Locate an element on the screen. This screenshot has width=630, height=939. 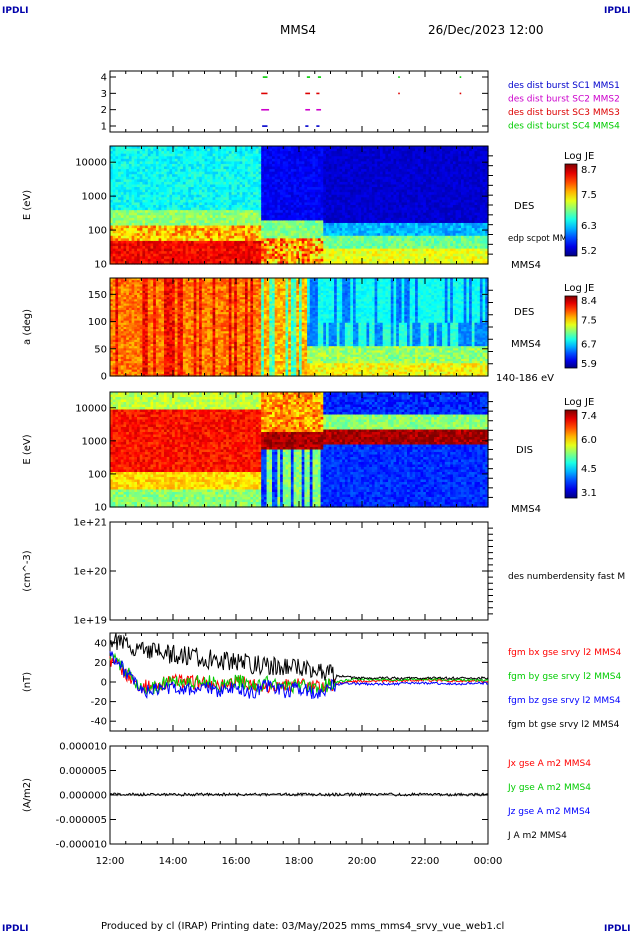
logo-bottom-left: IPDLI is located at coordinates (15, 929).